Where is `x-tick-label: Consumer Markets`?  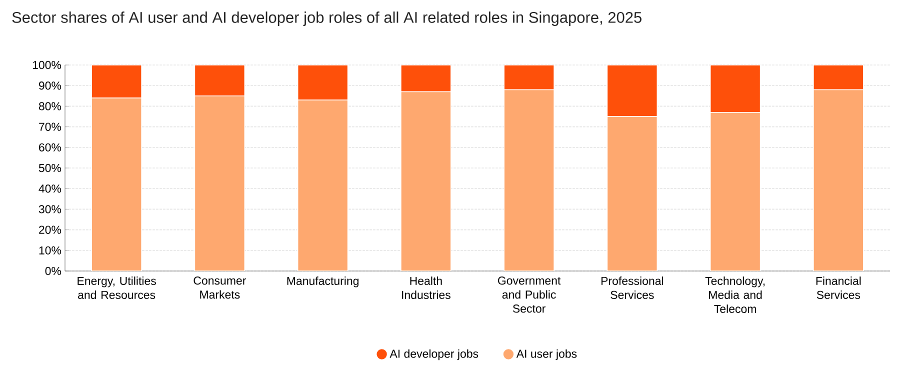 x-tick-label: Consumer Markets is located at coordinates (220, 287).